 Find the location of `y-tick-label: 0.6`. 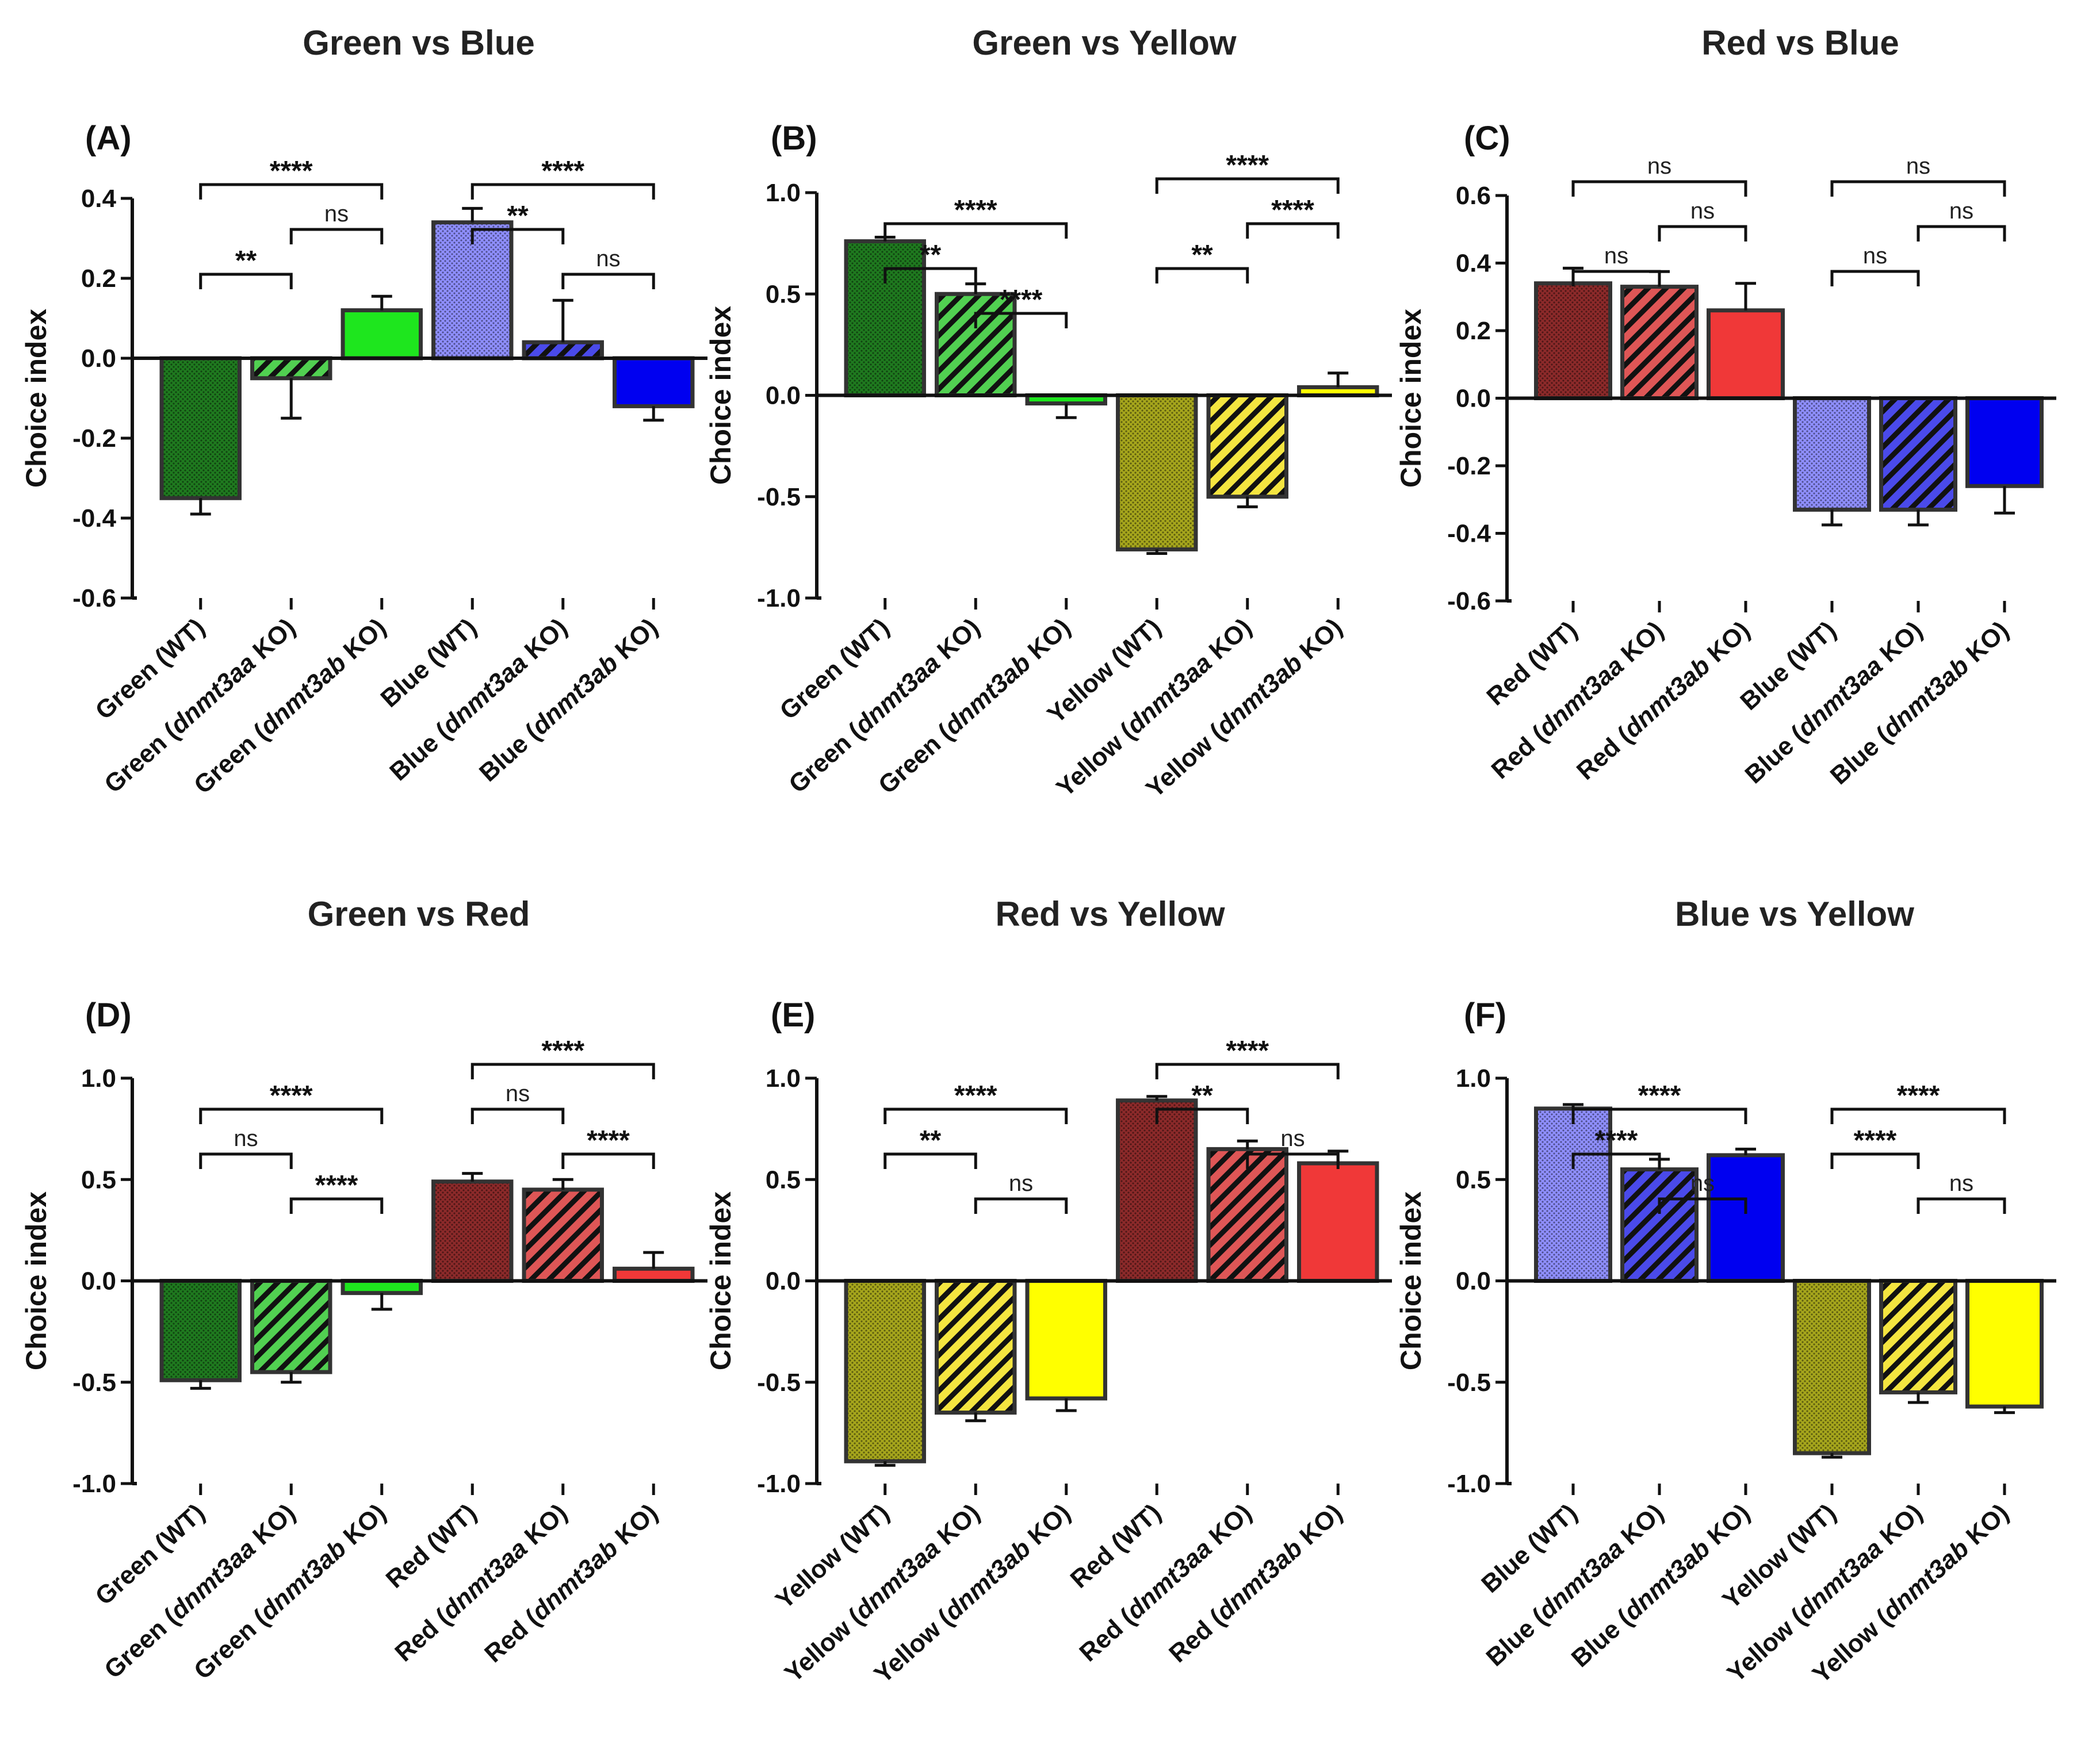

y-tick-label: 0.6 is located at coordinates (1474, 196).